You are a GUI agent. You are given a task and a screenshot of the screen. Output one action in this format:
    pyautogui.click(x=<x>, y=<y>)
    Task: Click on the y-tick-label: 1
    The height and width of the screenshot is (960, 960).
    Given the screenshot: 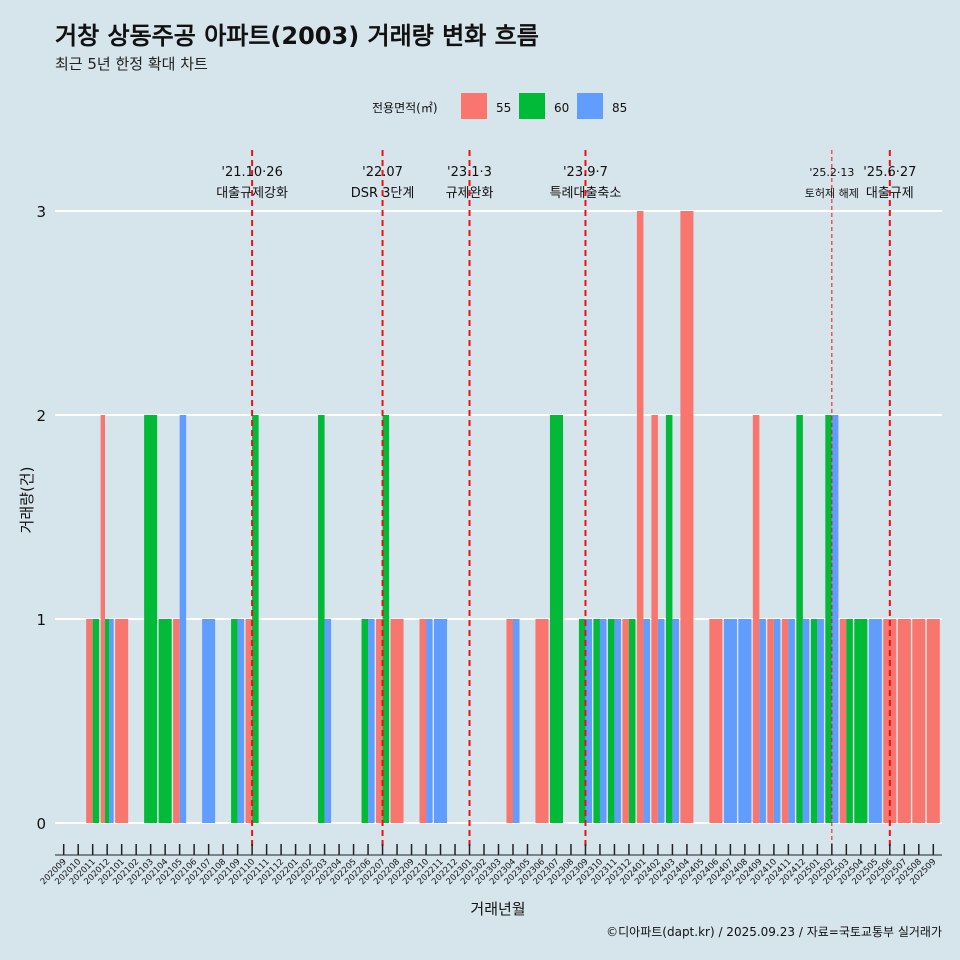 What is the action you would take?
    pyautogui.click(x=41, y=620)
    